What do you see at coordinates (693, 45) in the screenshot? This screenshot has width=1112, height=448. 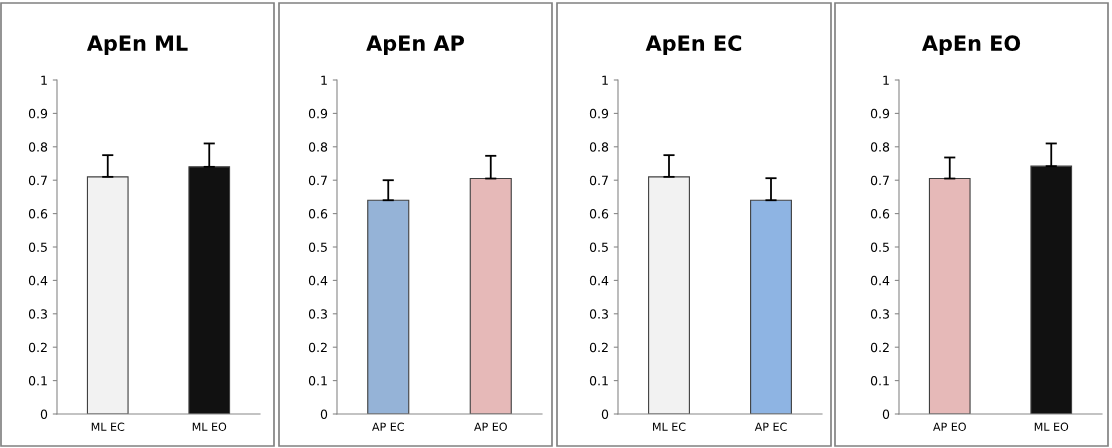 I see `chart-title: ApEn EC` at bounding box center [693, 45].